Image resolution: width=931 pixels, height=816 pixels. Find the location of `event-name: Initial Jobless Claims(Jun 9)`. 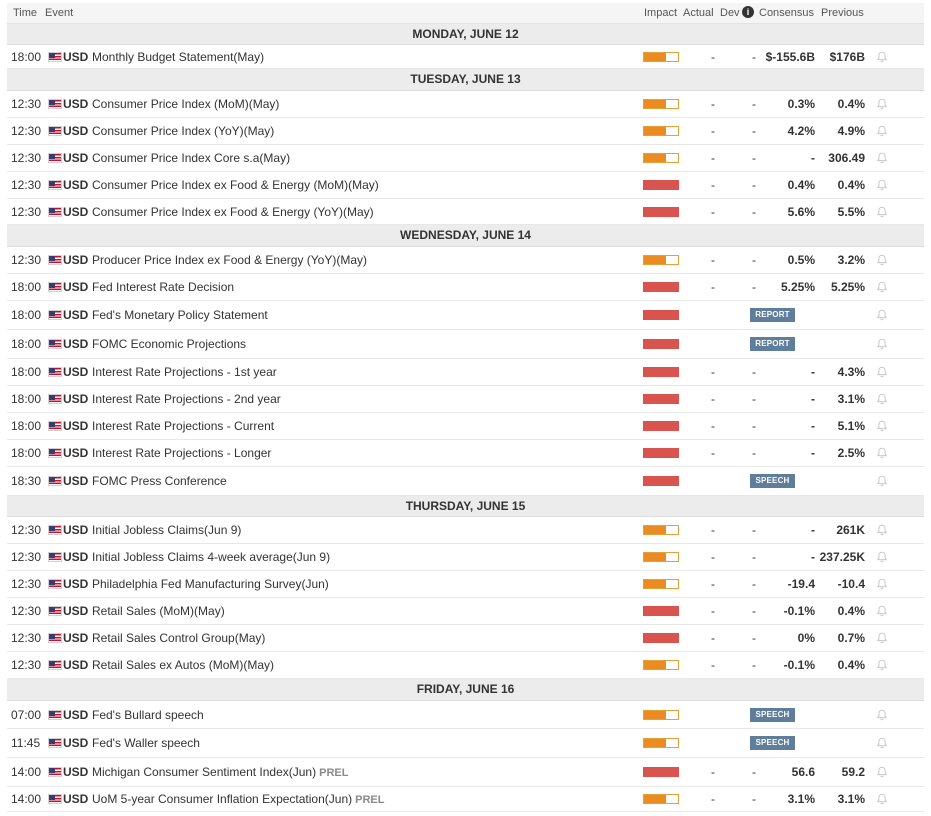

event-name: Initial Jobless Claims(Jun 9) is located at coordinates (166, 530).